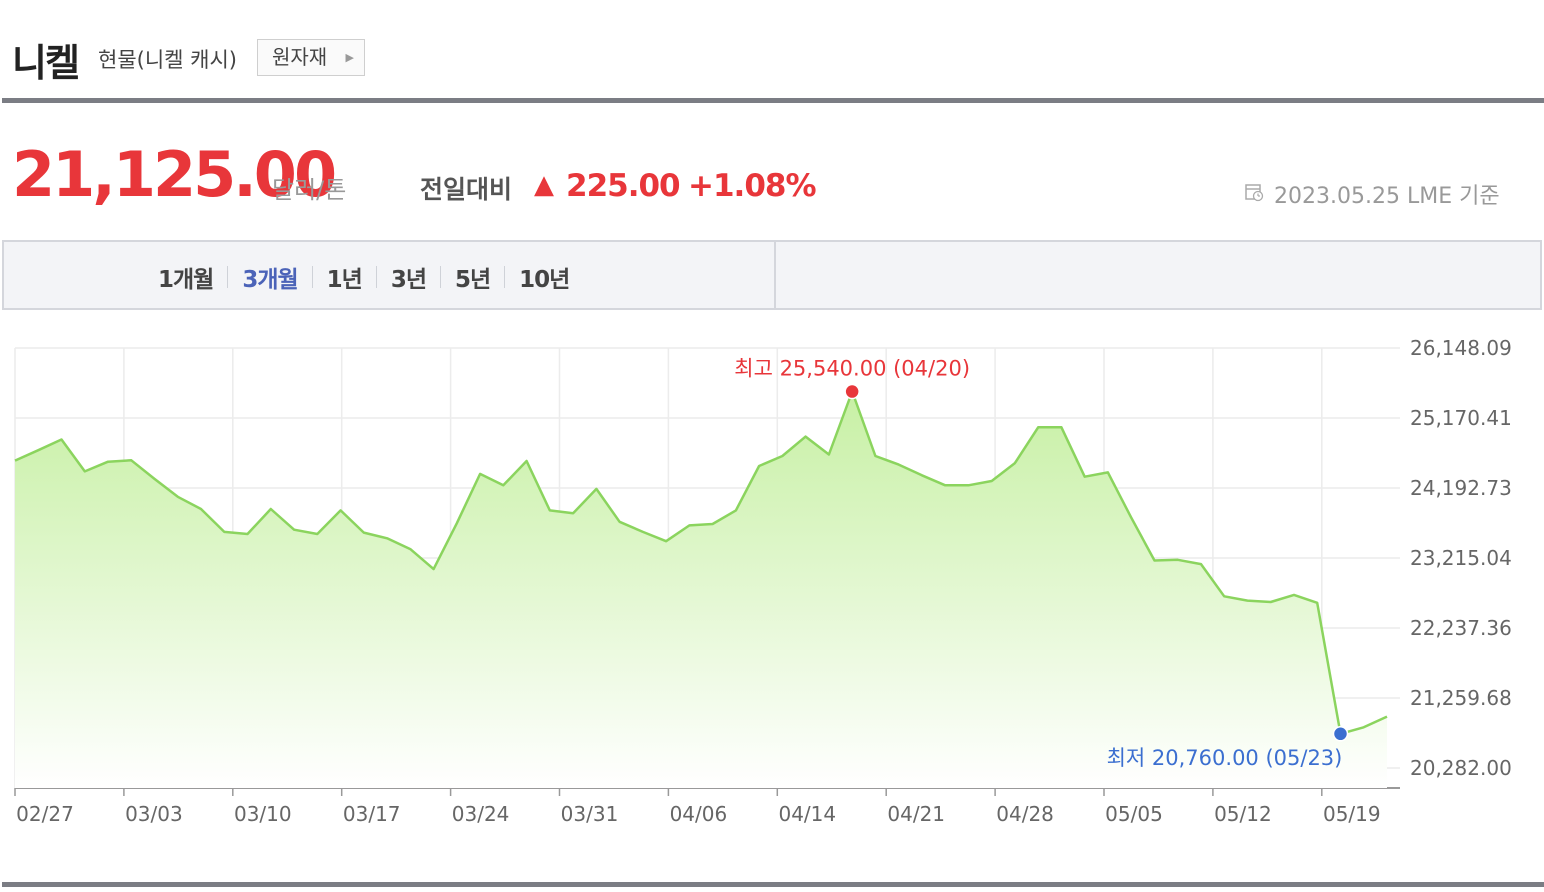  I want to click on x-tick-label: 03/24, so click(481, 814).